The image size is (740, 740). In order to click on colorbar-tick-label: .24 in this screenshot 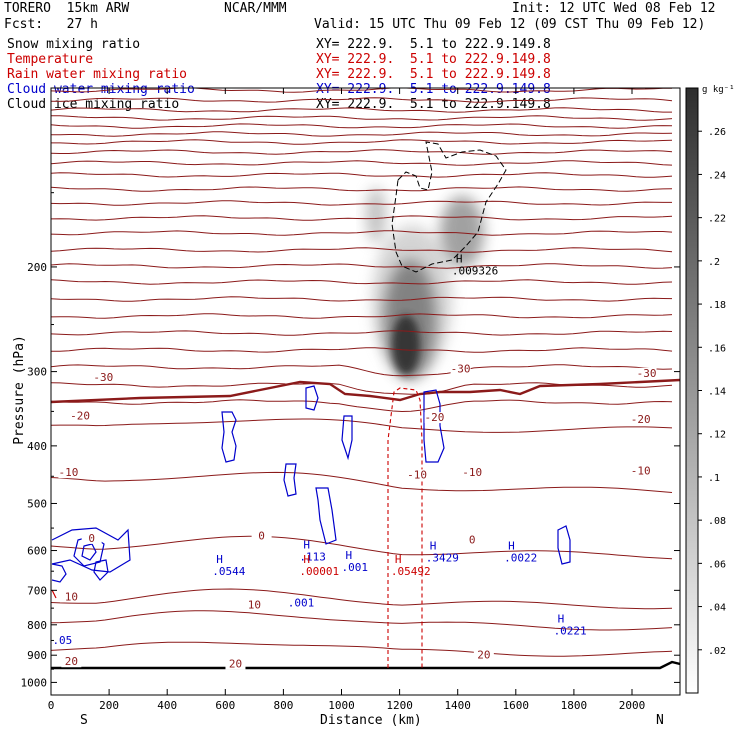, I will do `click(717, 175)`.